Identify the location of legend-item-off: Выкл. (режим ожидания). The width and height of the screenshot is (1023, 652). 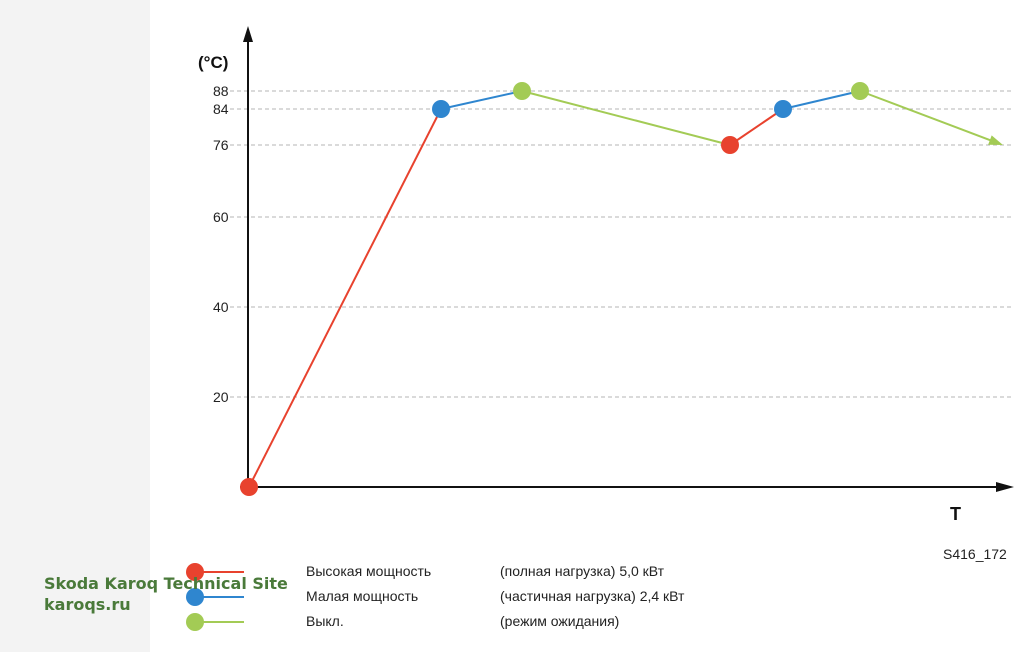
(486, 622).